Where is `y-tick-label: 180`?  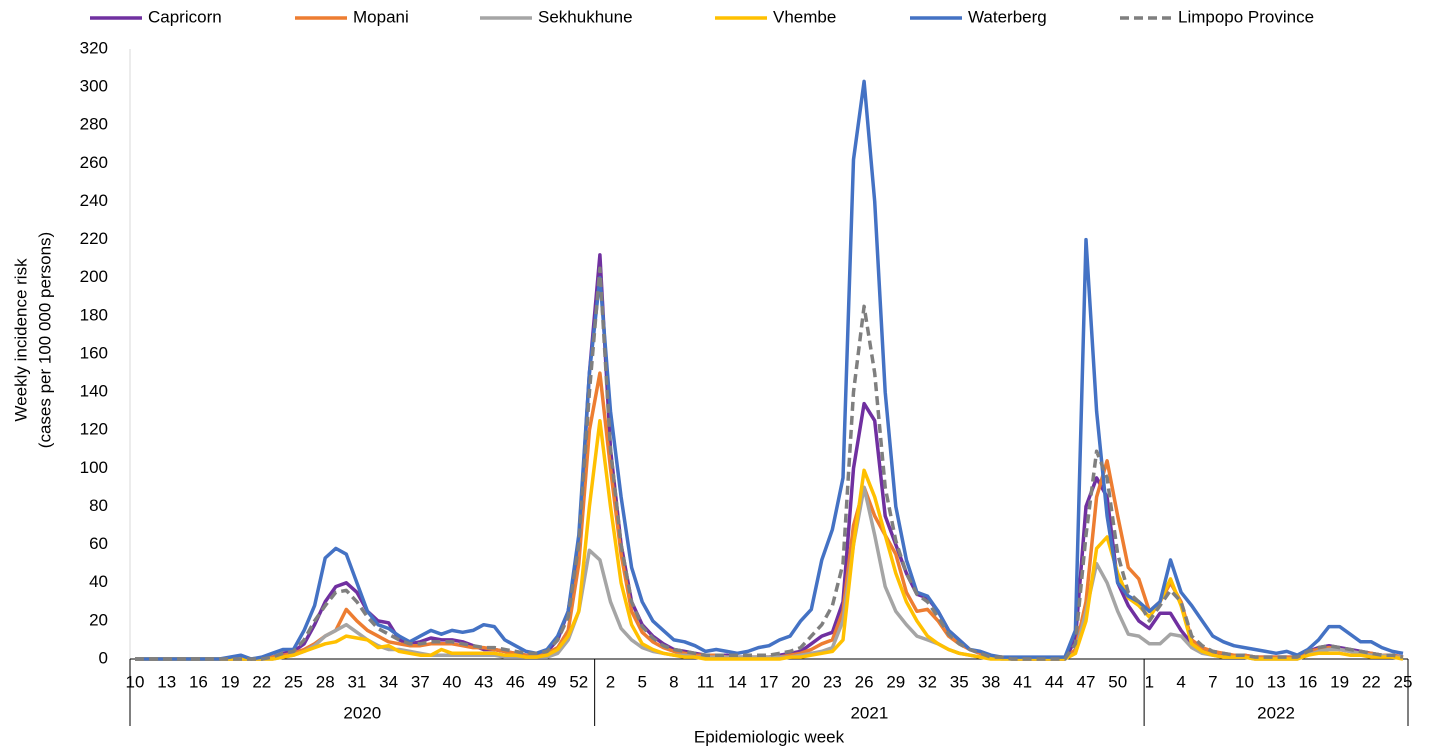
y-tick-label: 180 is located at coordinates (94, 314).